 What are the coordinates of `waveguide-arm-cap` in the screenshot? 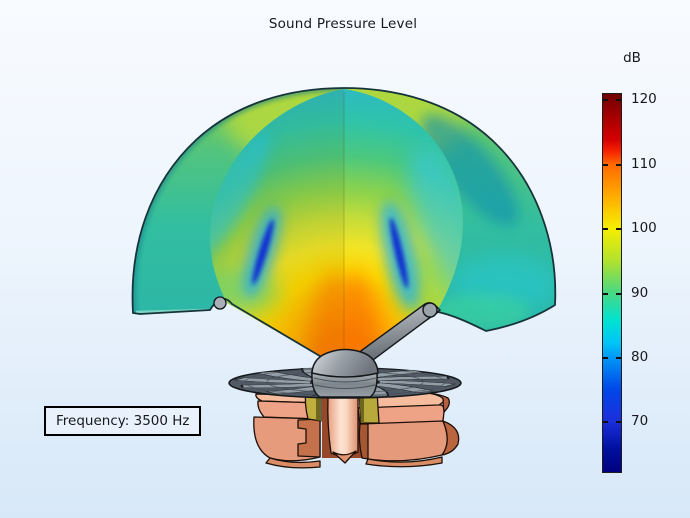 It's located at (430, 310).